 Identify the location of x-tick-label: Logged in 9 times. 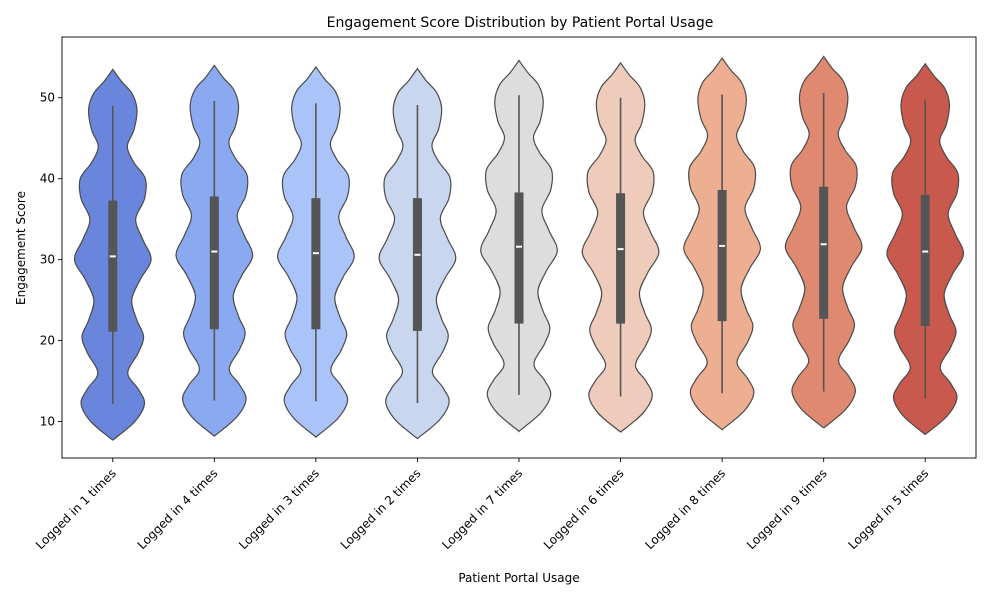
(787, 509).